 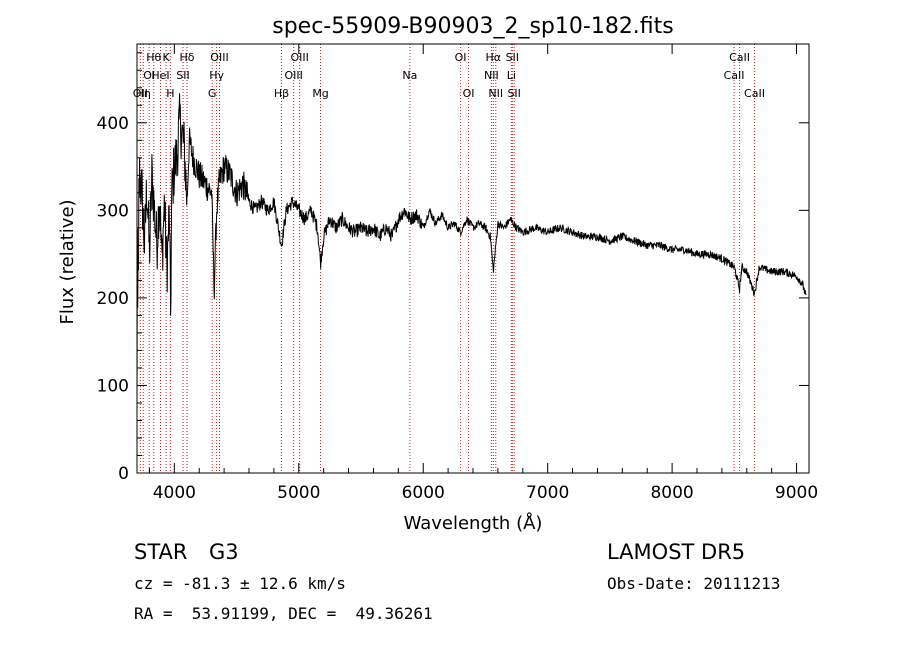 What do you see at coordinates (160, 75) in the screenshot?
I see `line-label: HeI` at bounding box center [160, 75].